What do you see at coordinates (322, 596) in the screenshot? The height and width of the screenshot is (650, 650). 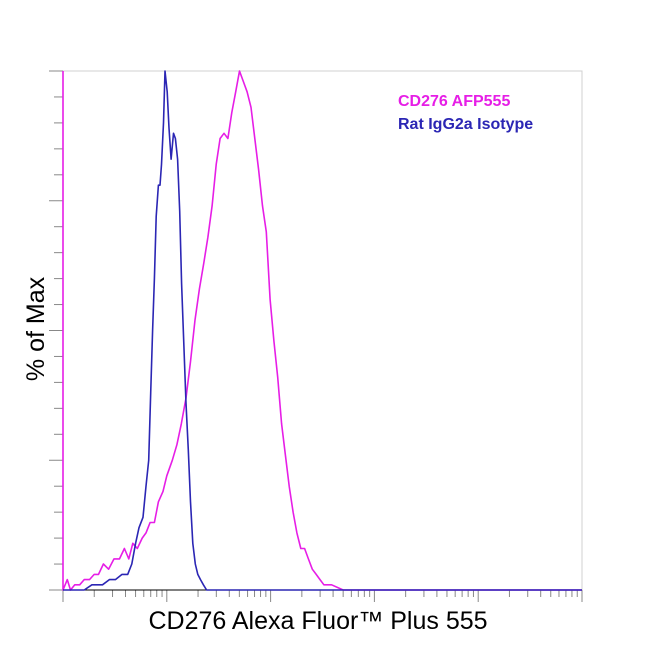 I see `x-axis-ticks` at bounding box center [322, 596].